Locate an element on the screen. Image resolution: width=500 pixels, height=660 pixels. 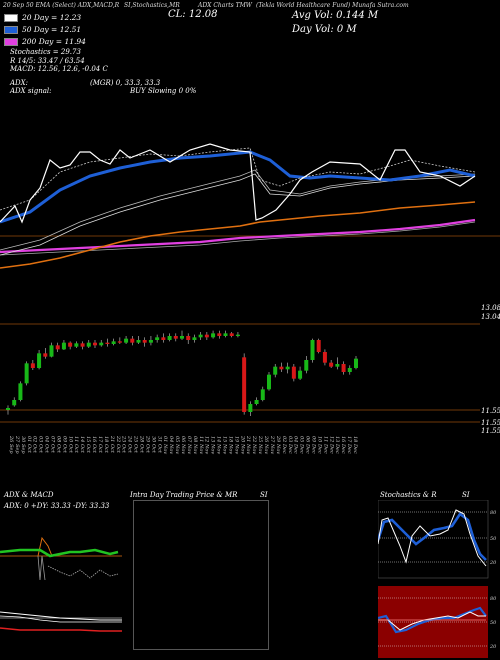
date-label: 10 Dec is located at coordinates (319, 445).